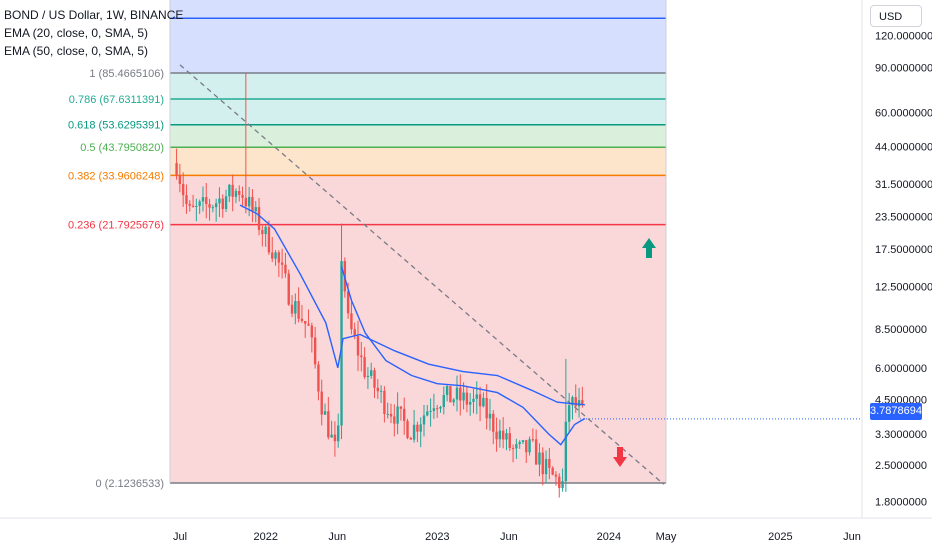 The height and width of the screenshot is (550, 932). I want to click on price-tick-label: 90.0000000, so click(903, 68).